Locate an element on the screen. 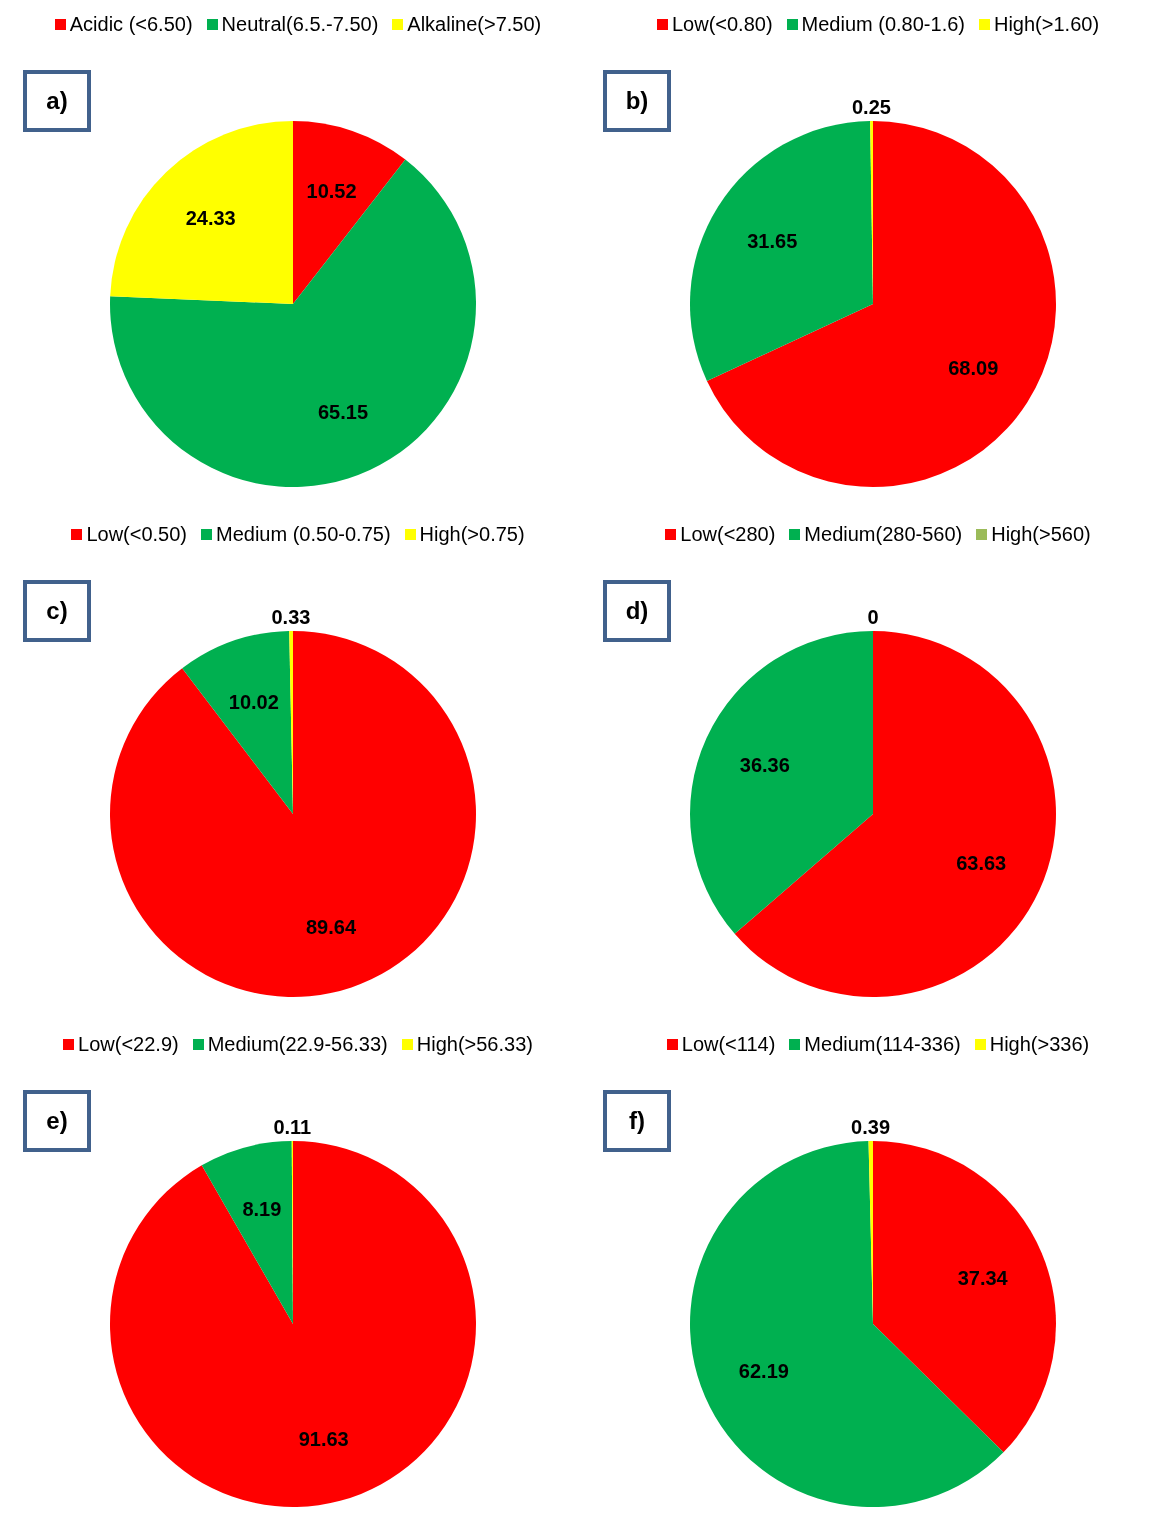 This screenshot has height=1535, width=1175. legend-label: Neutral(6.5.-7.50) is located at coordinates (300, 24).